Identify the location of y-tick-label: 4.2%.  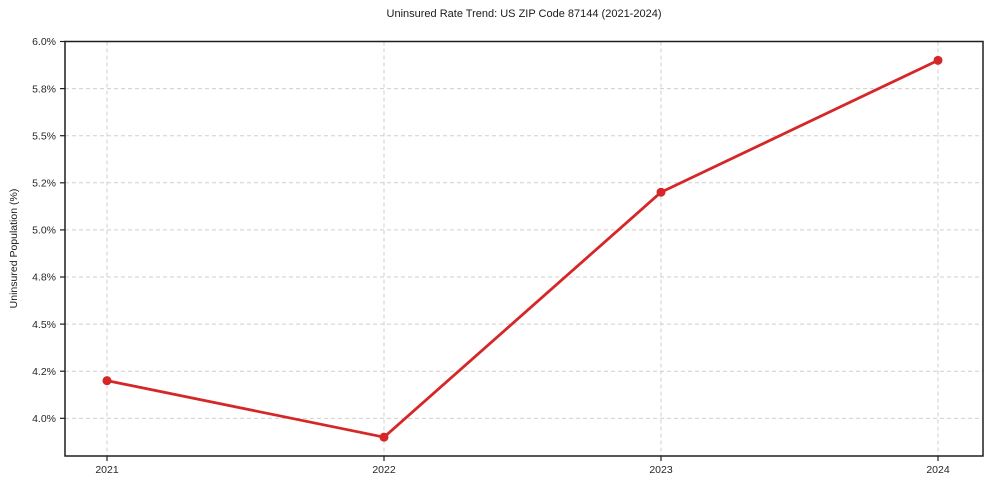
(44, 372).